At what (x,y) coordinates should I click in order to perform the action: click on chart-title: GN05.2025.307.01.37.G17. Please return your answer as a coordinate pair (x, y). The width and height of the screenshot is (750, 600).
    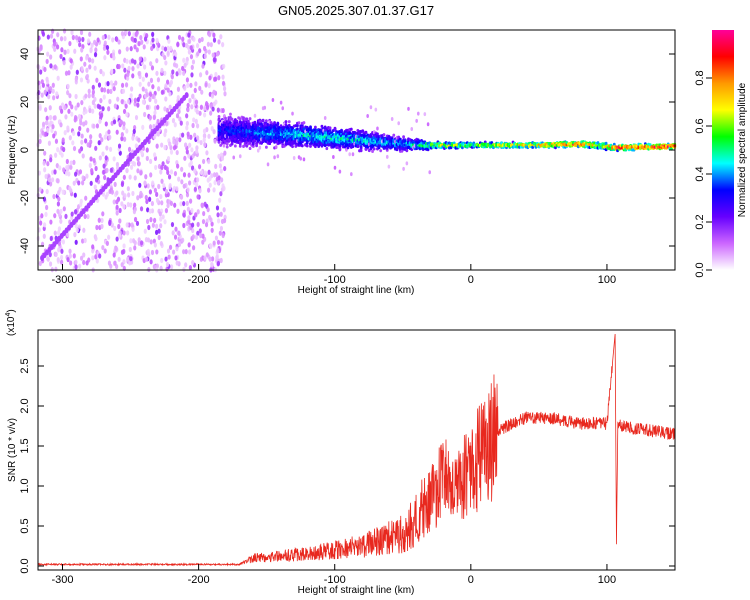
    Looking at the image, I should click on (356, 10).